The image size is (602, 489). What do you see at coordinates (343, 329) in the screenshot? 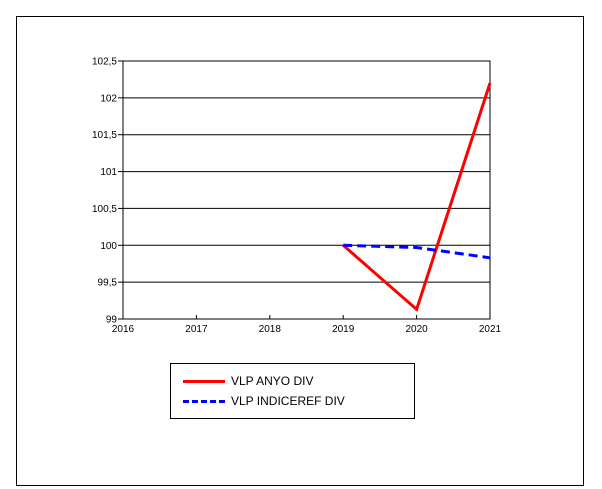
I see `x-tick-label: 2019` at bounding box center [343, 329].